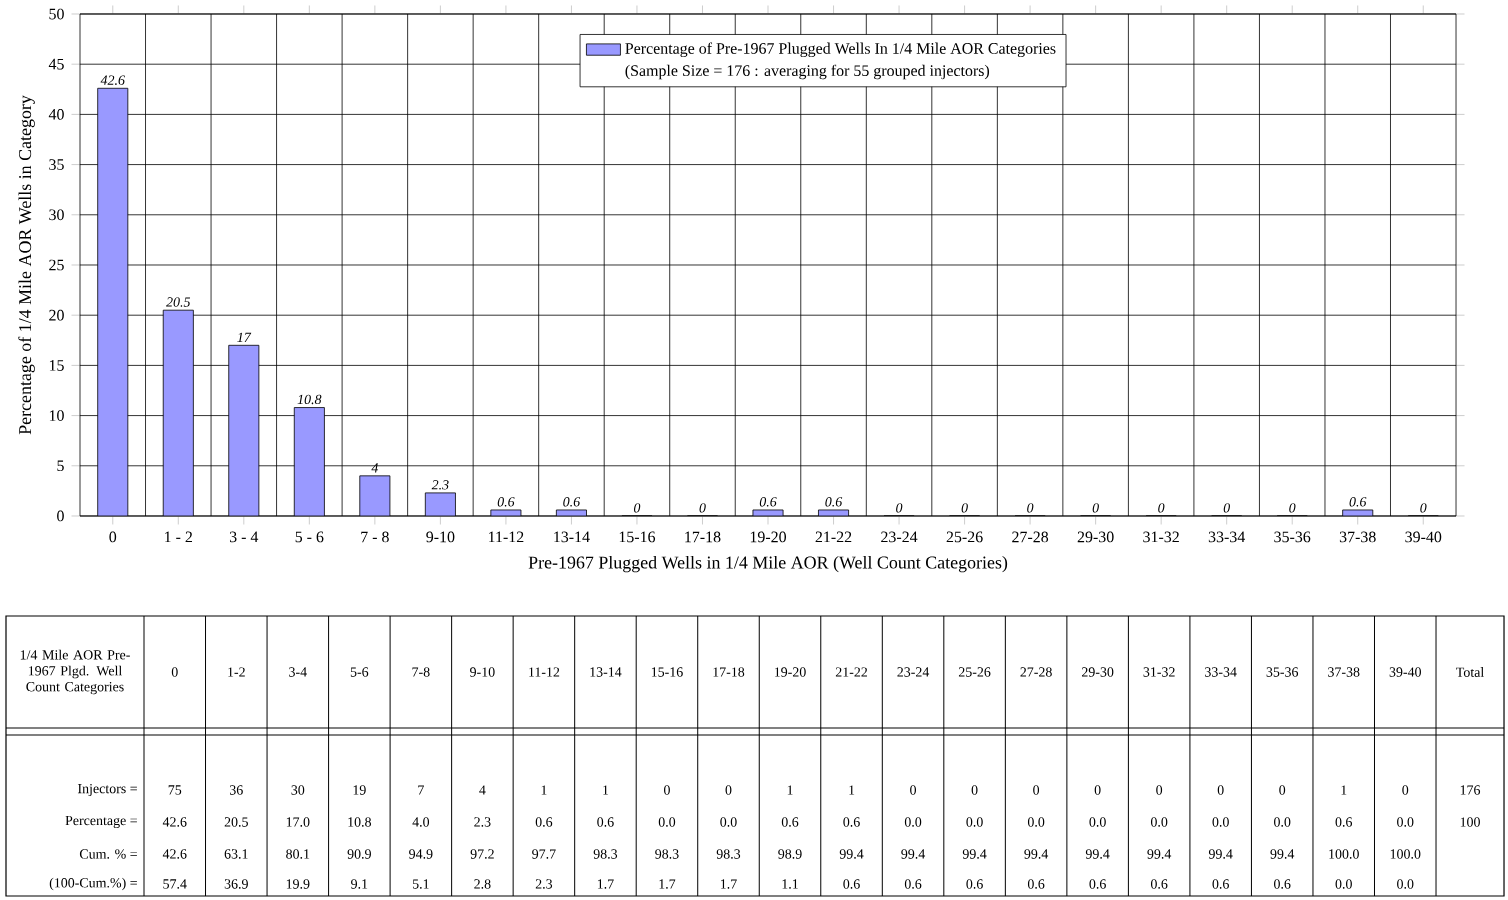  I want to click on y-axis-title: Percentage of 1/4 Mile AOR Wells in Category, so click(26, 265).